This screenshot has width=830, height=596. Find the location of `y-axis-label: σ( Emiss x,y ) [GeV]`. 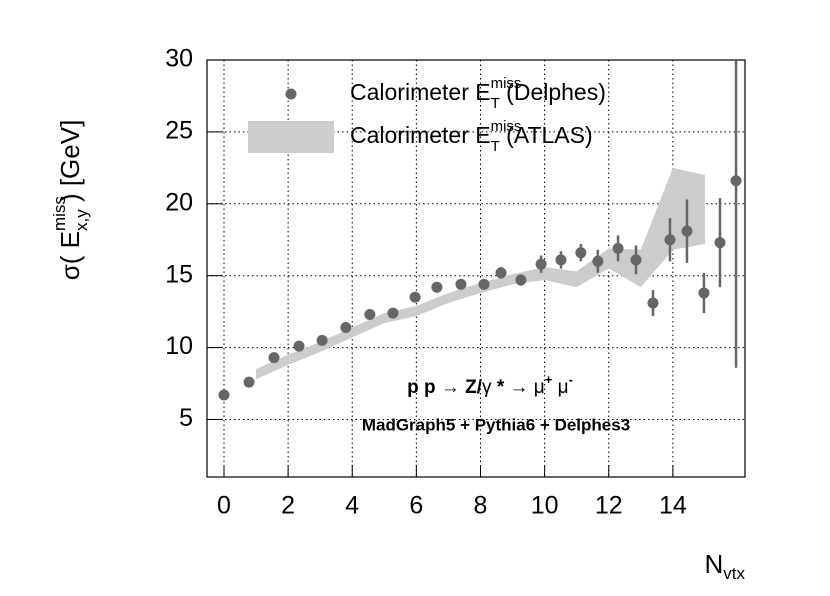

y-axis-label: σ( Emiss x,y ) [GeV] is located at coordinates (70, 200).